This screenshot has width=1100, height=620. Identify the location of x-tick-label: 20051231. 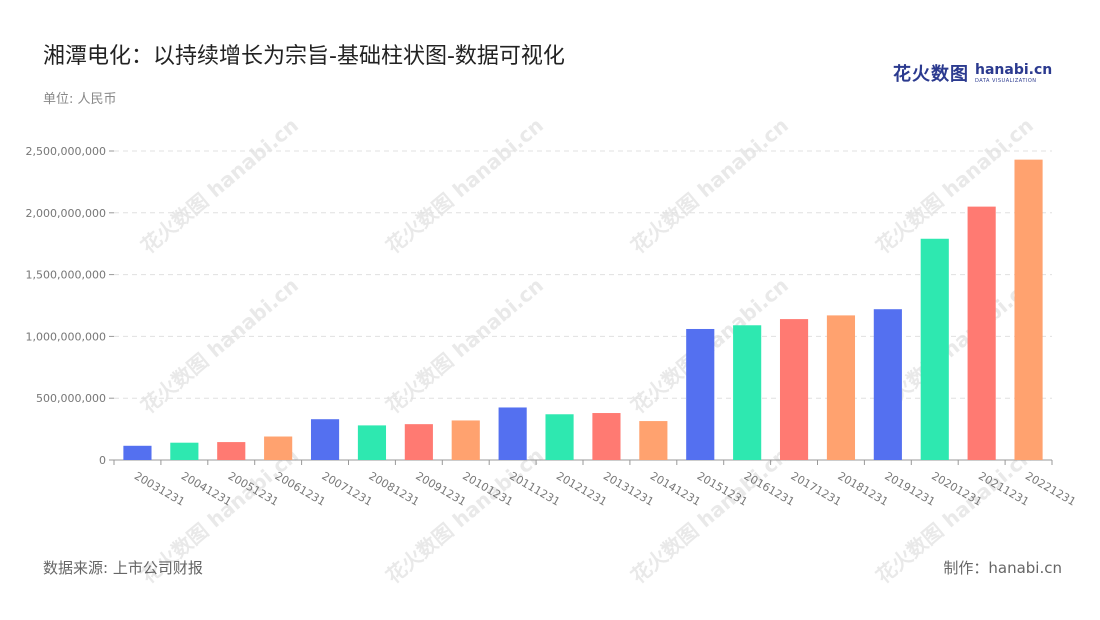
(253, 488).